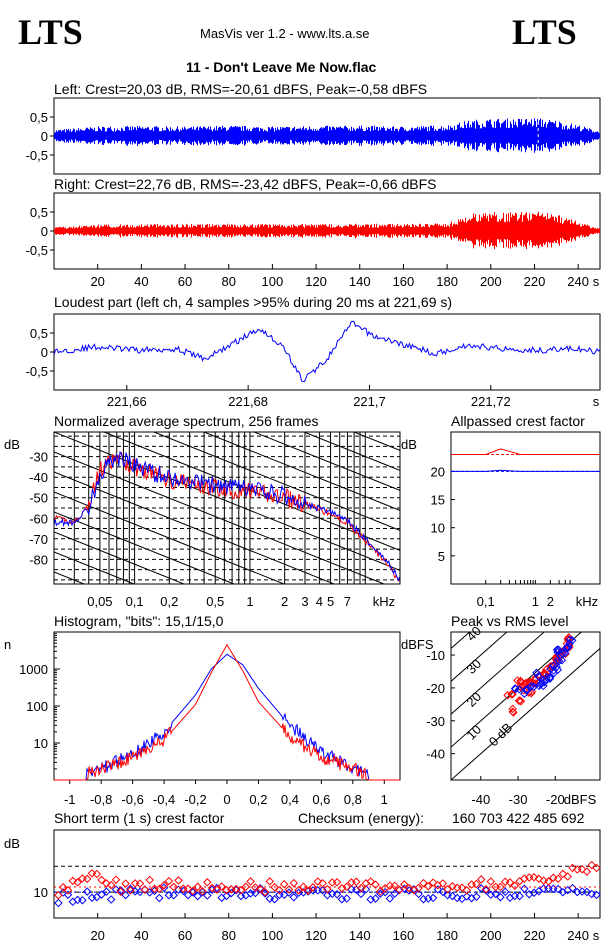  I want to click on histogram-xtick-label: -1, so click(70, 799).